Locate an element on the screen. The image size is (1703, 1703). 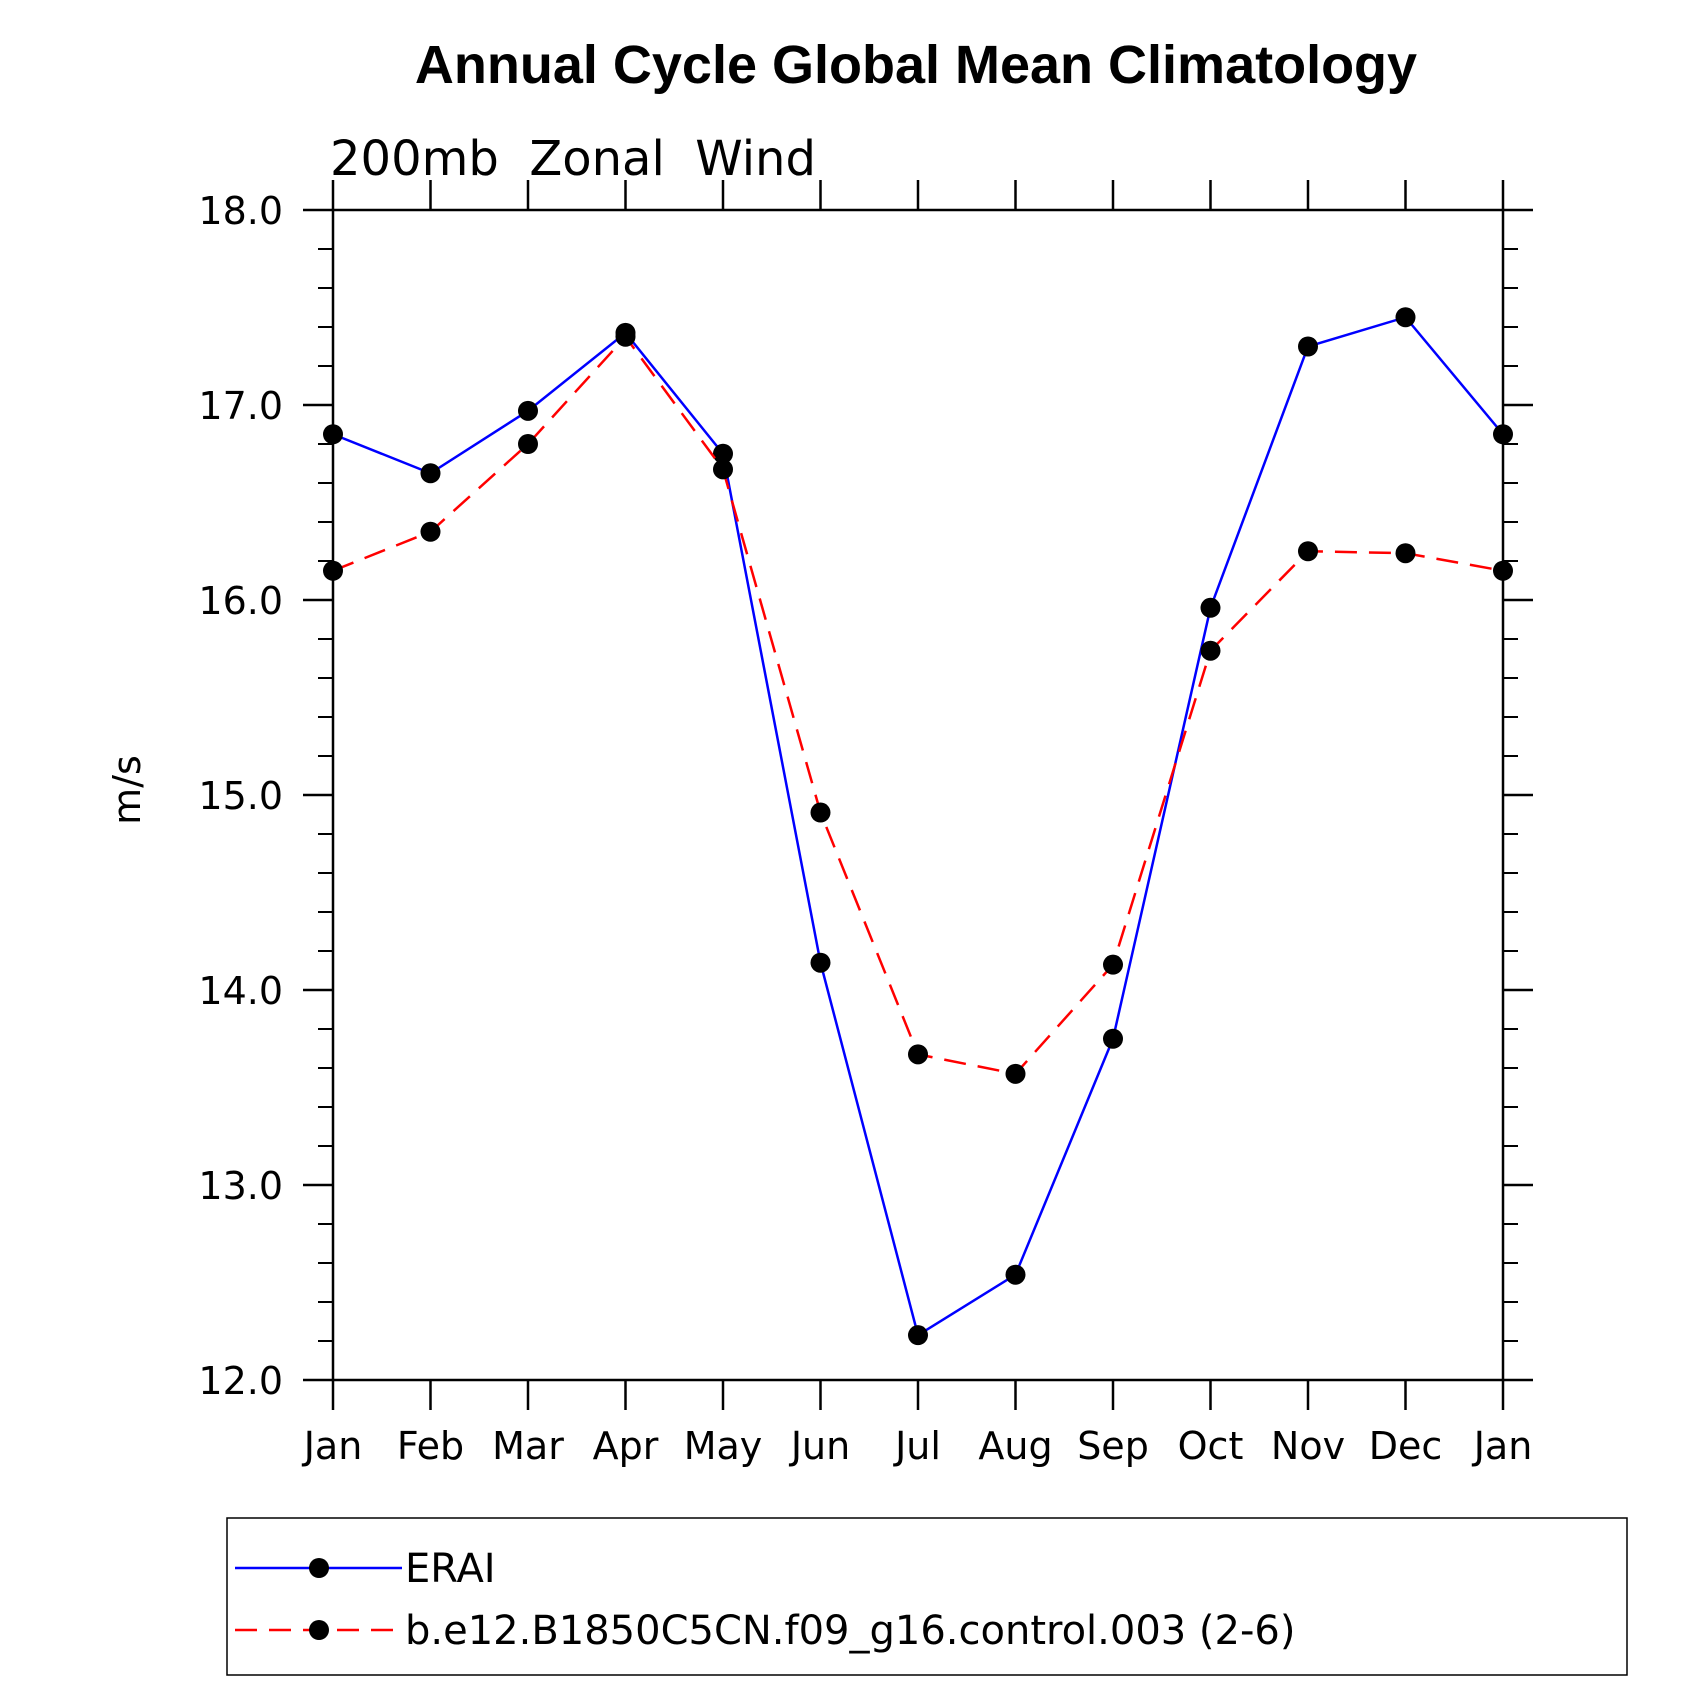
y-tick-label: 13.0 is located at coordinates (240, 1186).